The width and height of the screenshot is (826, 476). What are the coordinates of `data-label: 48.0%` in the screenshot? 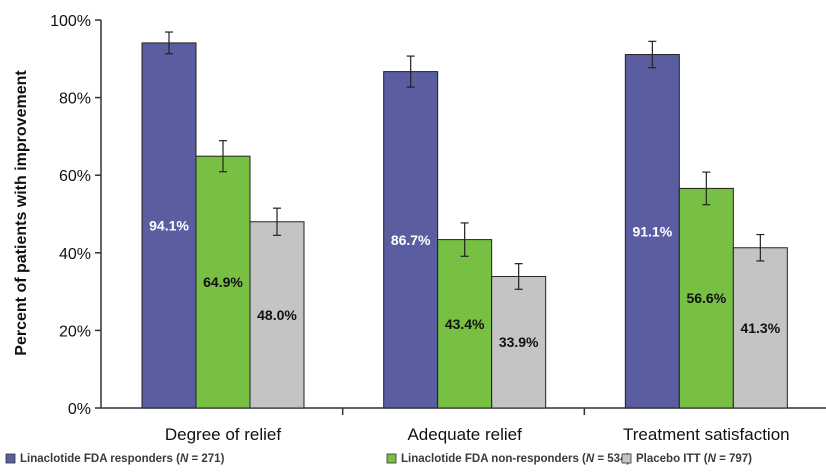 It's located at (277, 315).